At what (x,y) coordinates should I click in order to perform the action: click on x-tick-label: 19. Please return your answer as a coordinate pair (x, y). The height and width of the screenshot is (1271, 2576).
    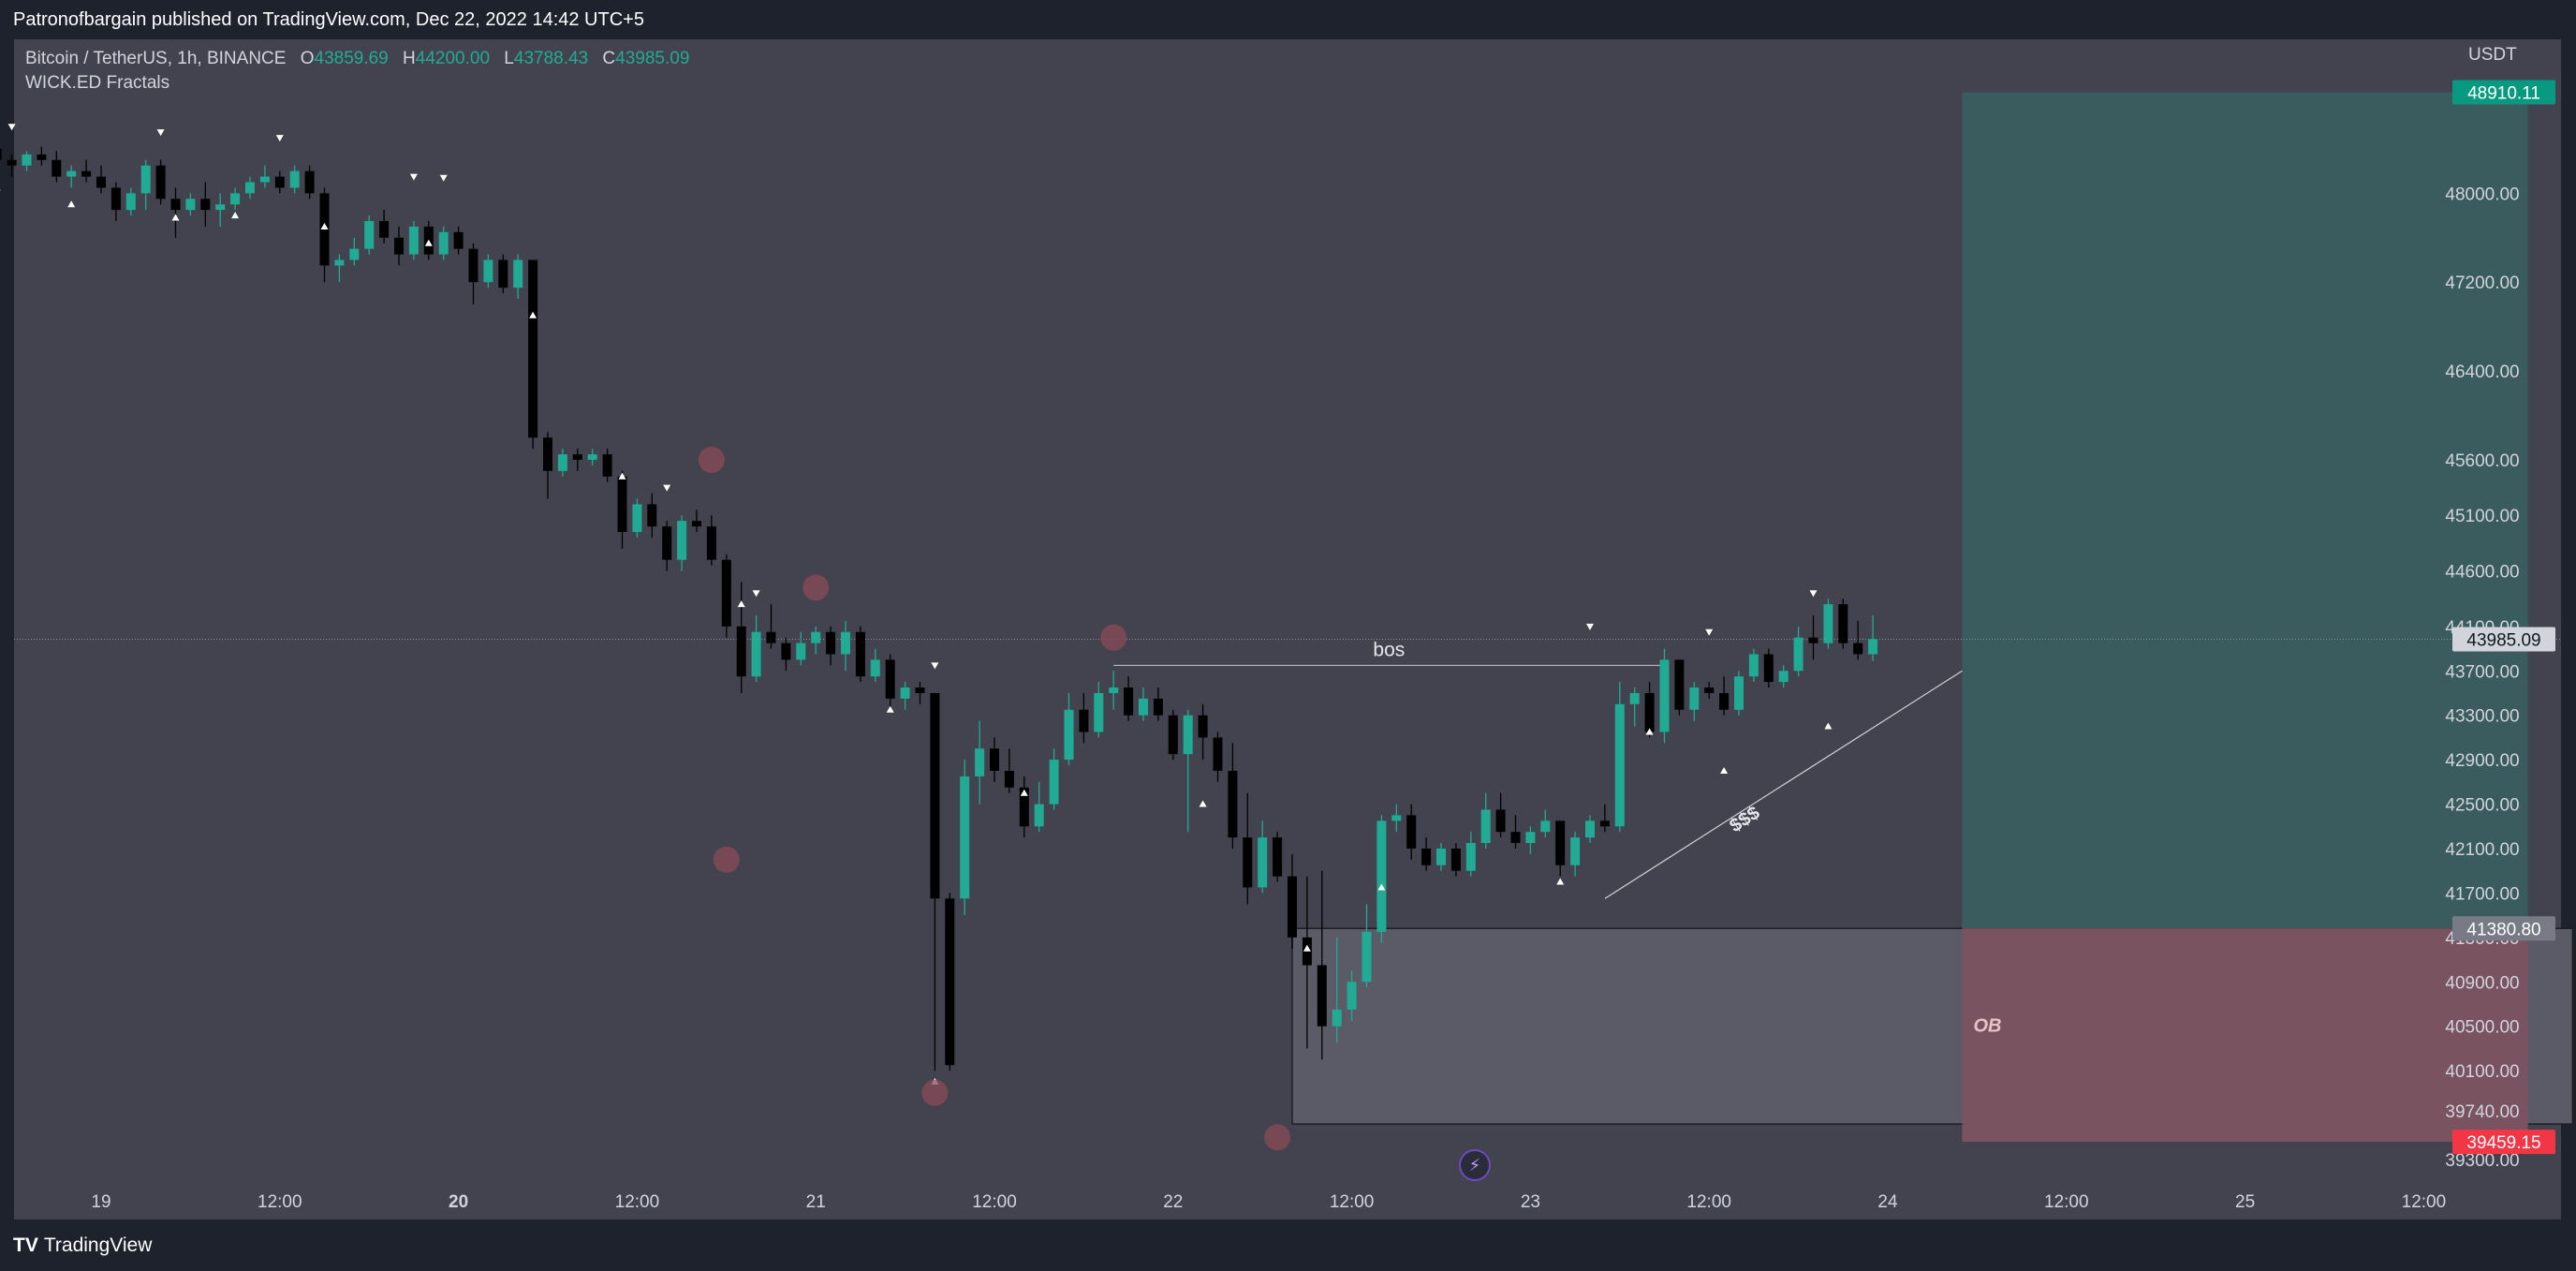
    Looking at the image, I should click on (100, 1202).